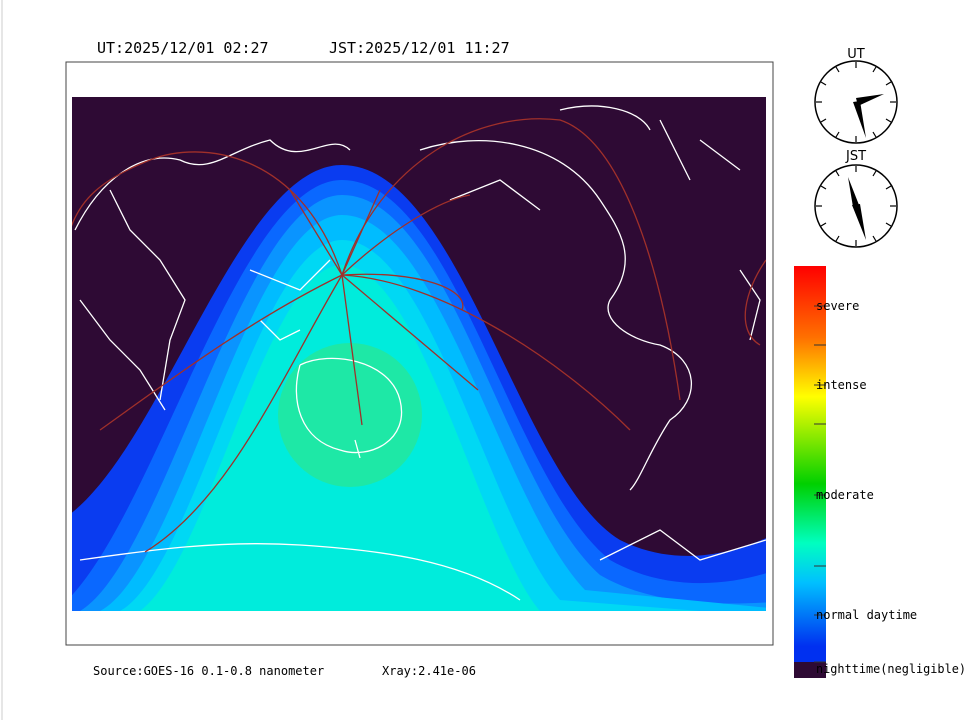  I want to click on color-bar, so click(810, 472).